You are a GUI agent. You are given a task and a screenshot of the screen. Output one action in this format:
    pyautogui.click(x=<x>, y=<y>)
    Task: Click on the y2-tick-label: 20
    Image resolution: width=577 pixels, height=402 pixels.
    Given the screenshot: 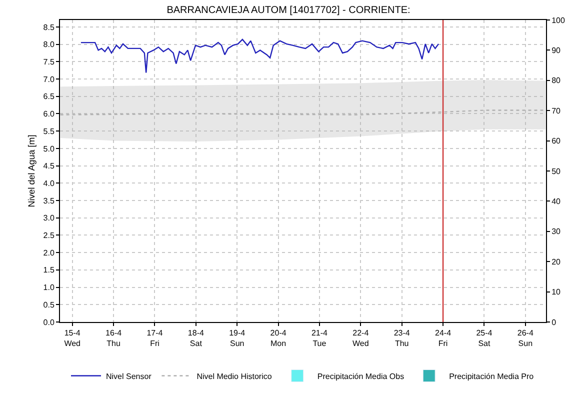 What is the action you would take?
    pyautogui.click(x=557, y=261)
    